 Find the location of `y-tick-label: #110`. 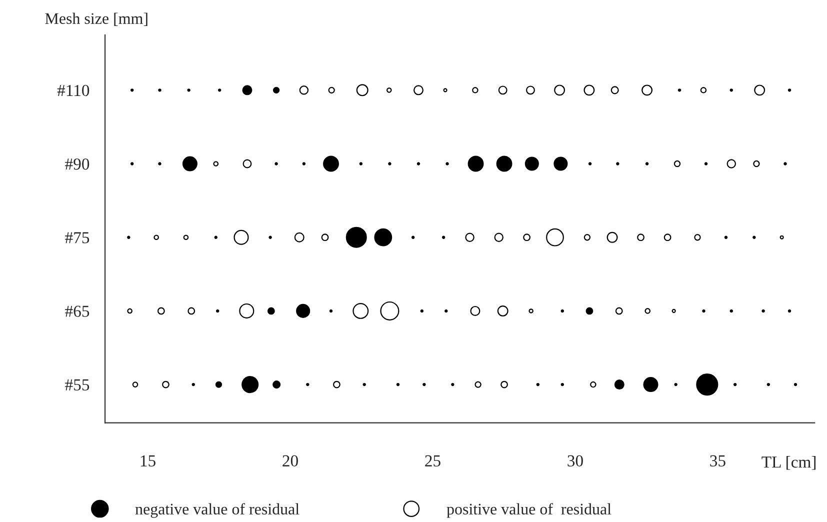

y-tick-label: #110 is located at coordinates (73, 90).